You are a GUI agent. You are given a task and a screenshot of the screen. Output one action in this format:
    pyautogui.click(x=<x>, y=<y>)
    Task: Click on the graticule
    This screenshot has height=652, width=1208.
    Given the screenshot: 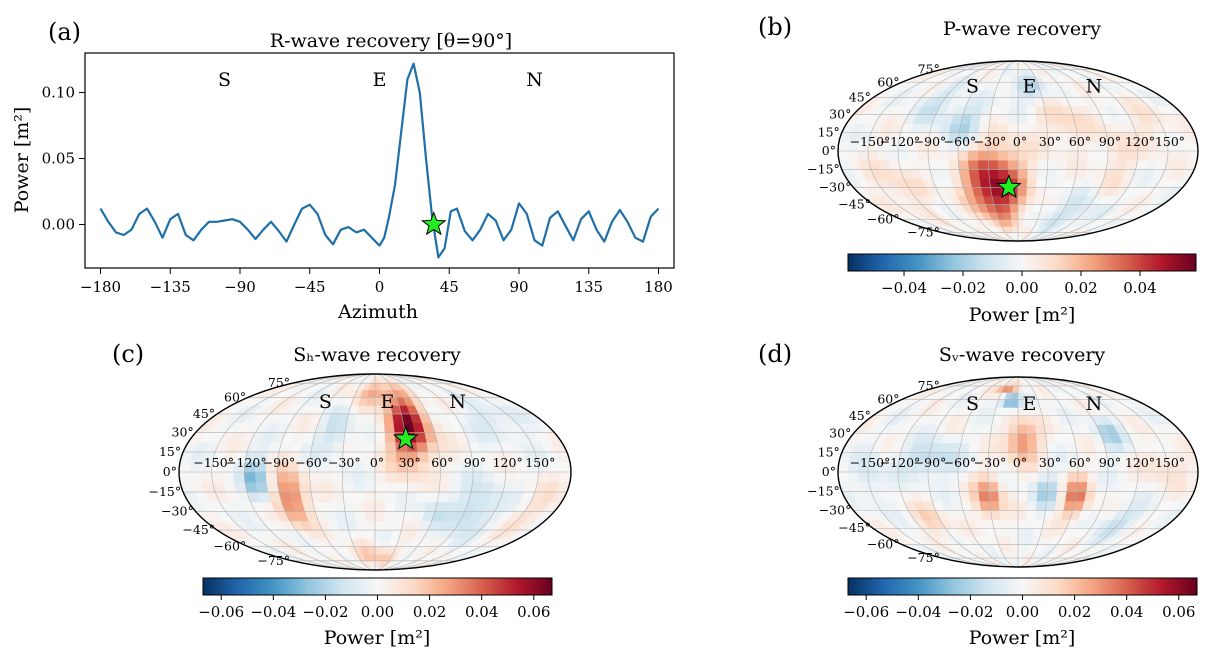 What is the action you would take?
    pyautogui.click(x=1018, y=151)
    